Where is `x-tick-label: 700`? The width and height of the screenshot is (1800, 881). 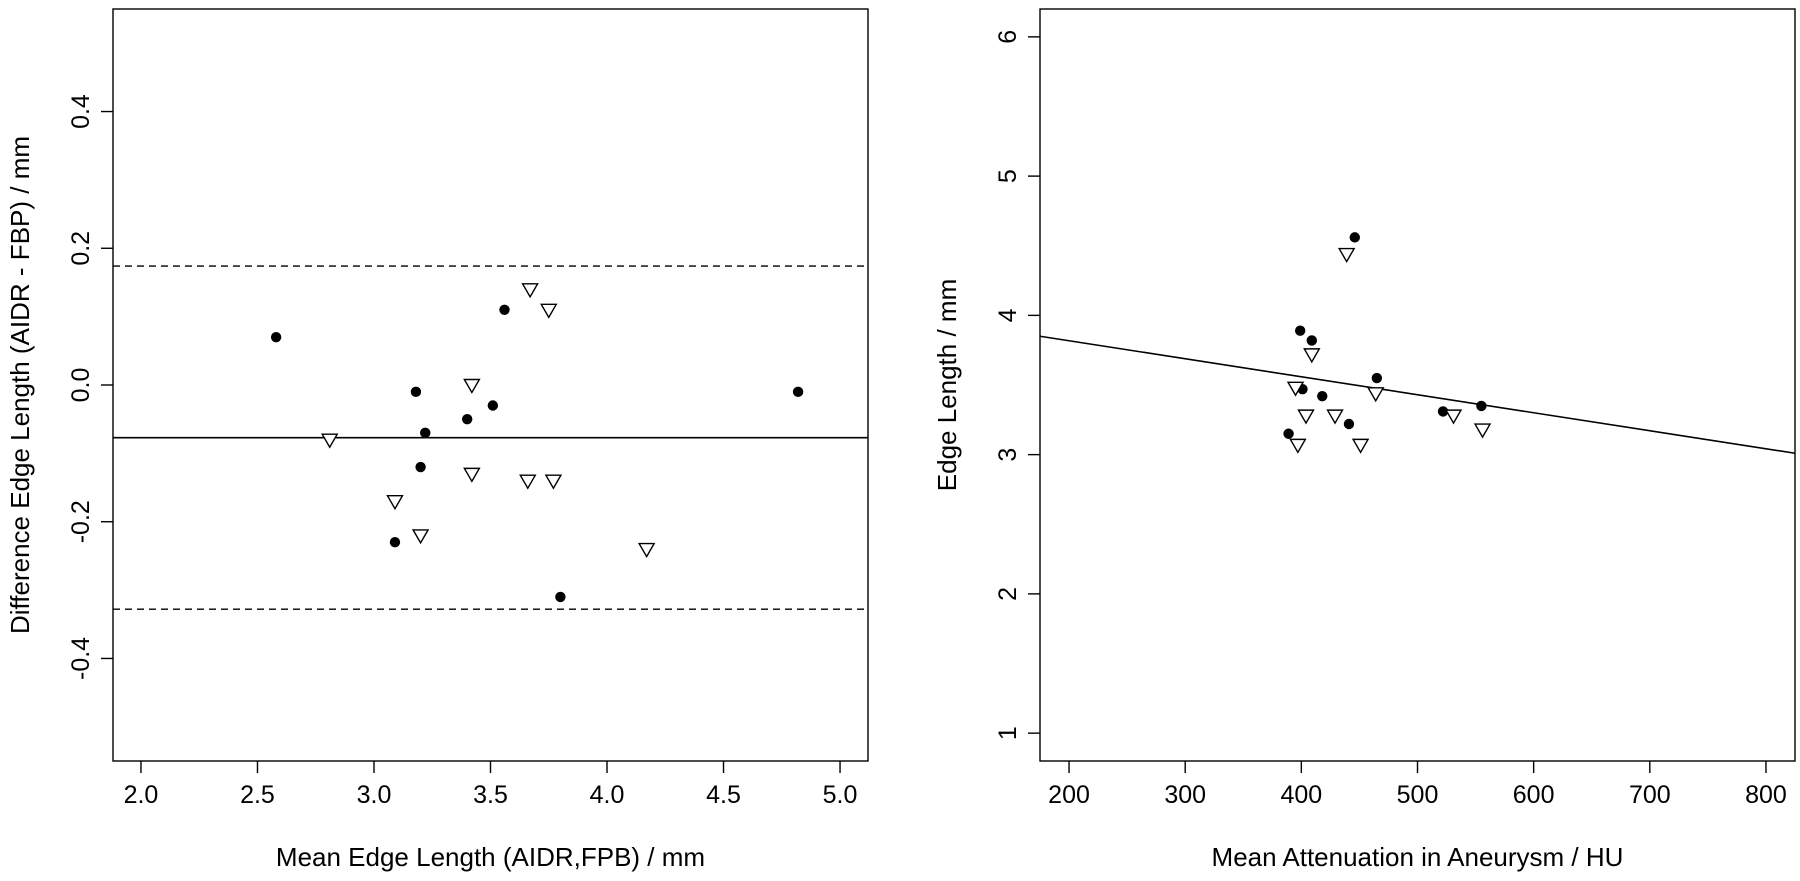
x-tick-label: 700 is located at coordinates (1650, 795).